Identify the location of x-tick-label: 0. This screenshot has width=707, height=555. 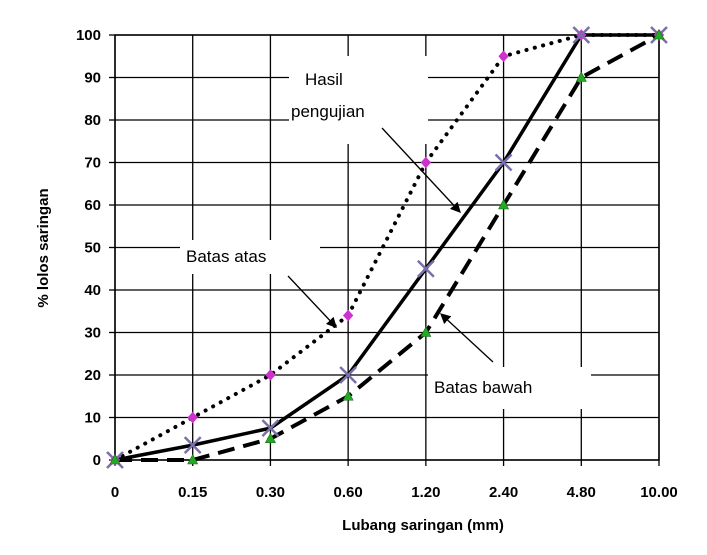
(115, 492).